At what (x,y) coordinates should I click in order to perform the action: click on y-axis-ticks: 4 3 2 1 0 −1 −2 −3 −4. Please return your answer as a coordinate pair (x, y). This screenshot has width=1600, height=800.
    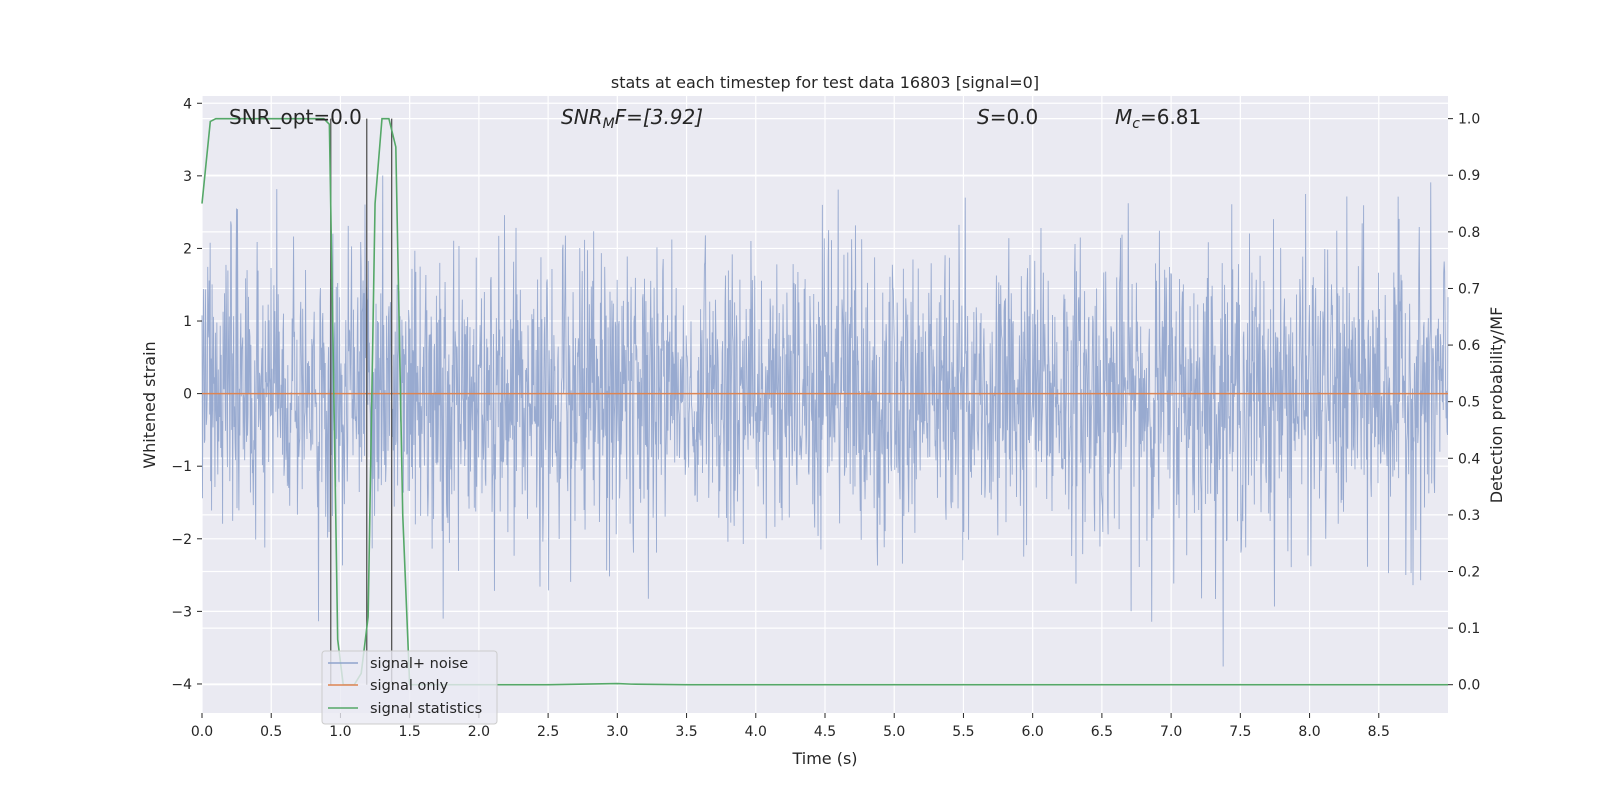
    Looking at the image, I should click on (186, 394).